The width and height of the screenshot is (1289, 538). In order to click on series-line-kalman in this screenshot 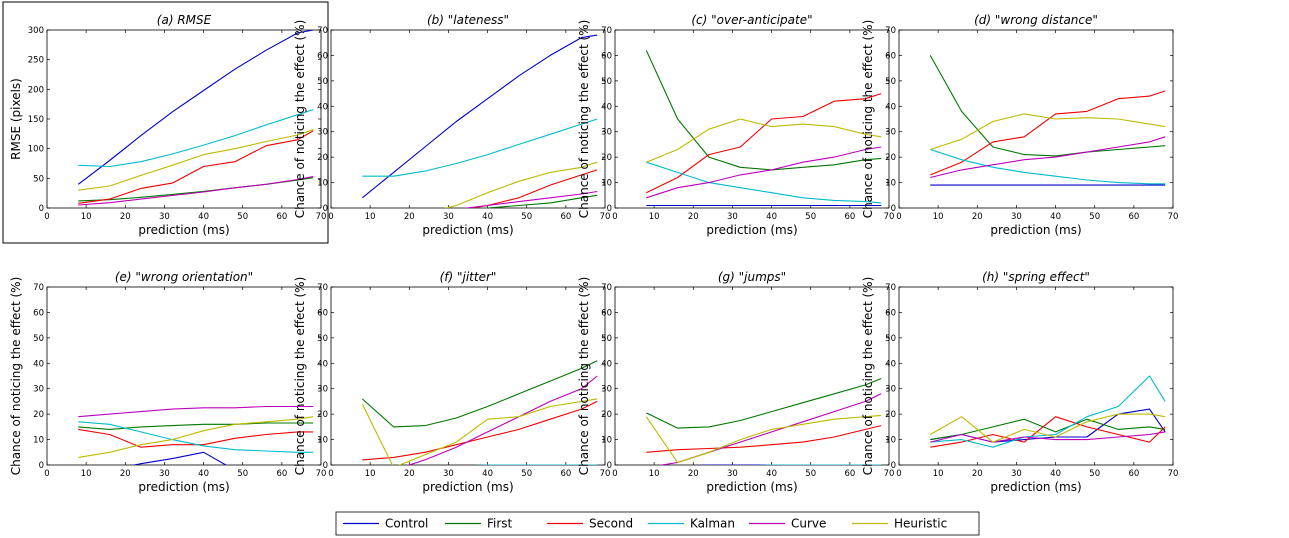, I will do `click(196, 138)`.